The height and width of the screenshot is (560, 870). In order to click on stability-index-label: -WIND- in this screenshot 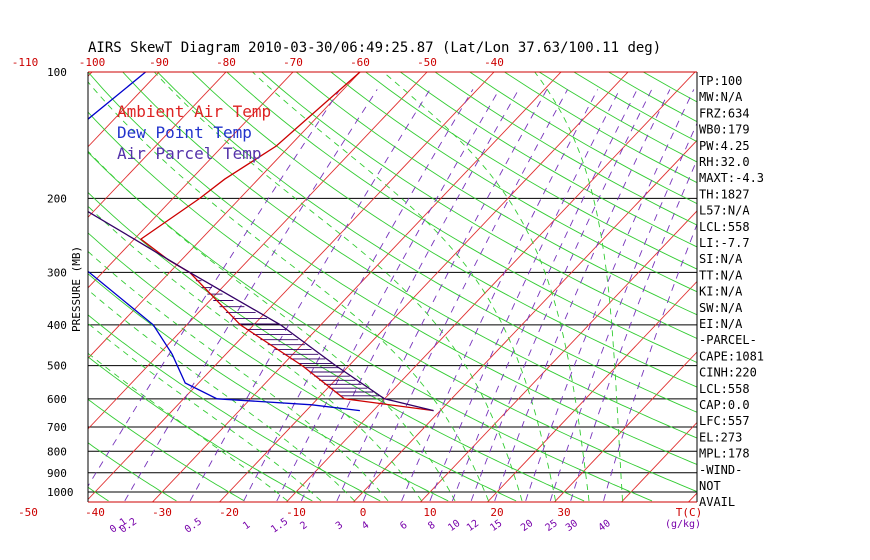, I will do `click(720, 470)`.